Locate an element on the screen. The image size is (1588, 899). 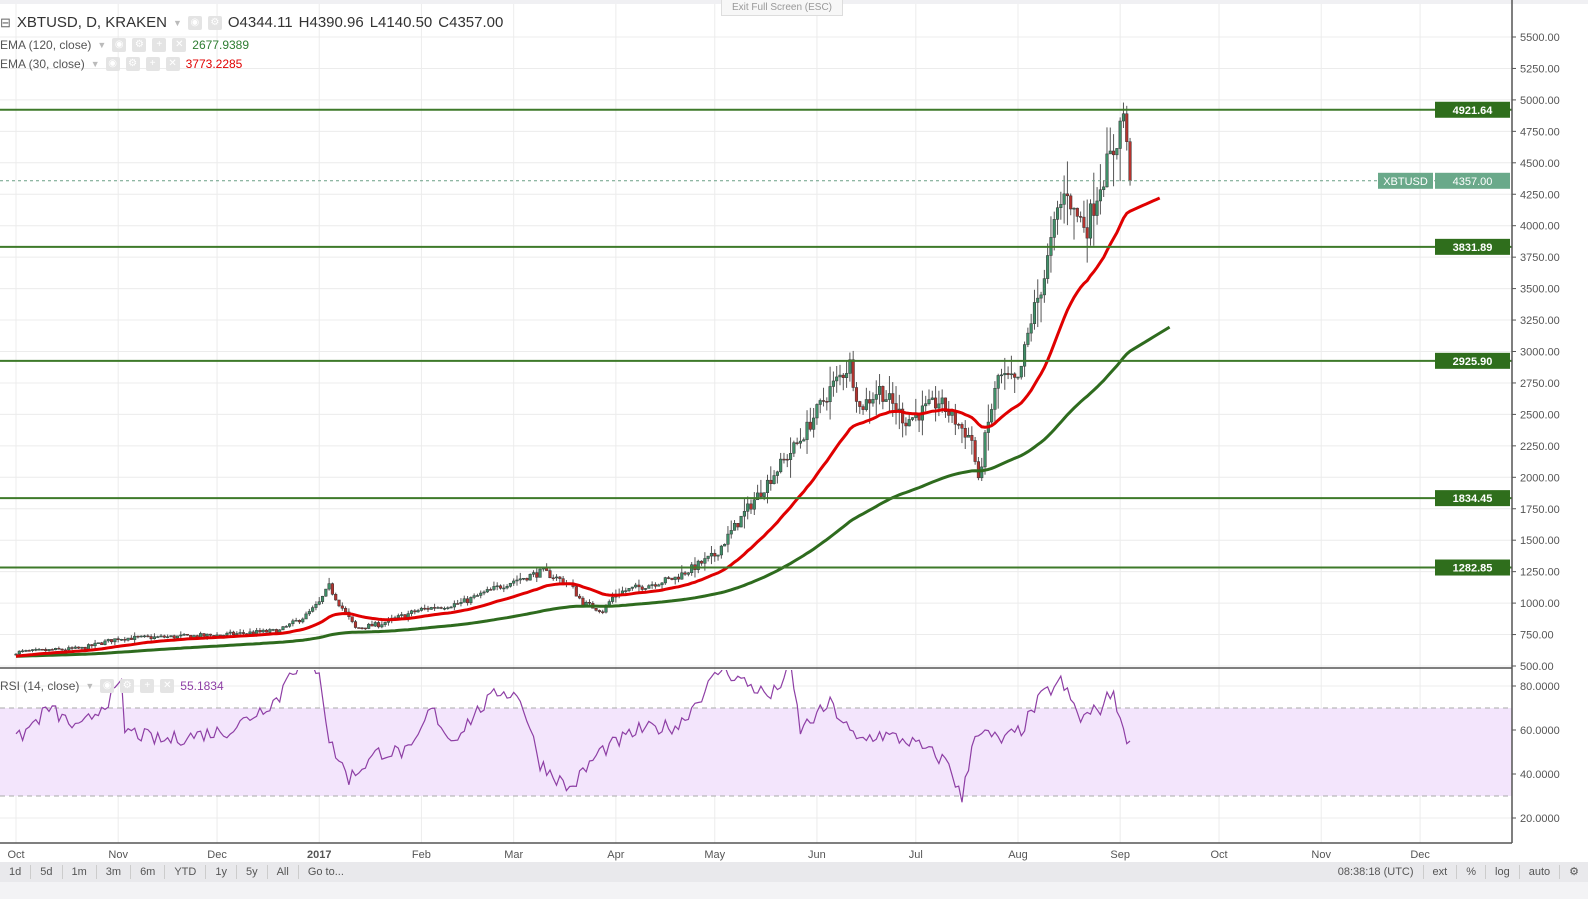
collapse-icon: ⊟ is located at coordinates (5, 22).